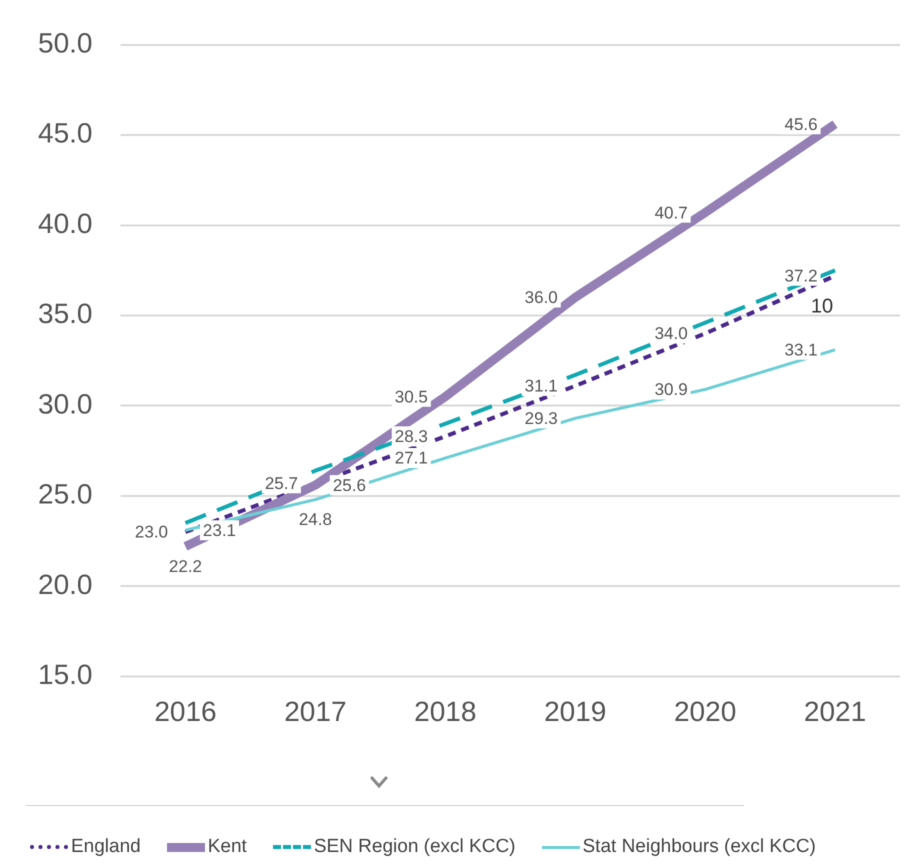 The image size is (918, 865). I want to click on data-label: 25.7, so click(281, 483).